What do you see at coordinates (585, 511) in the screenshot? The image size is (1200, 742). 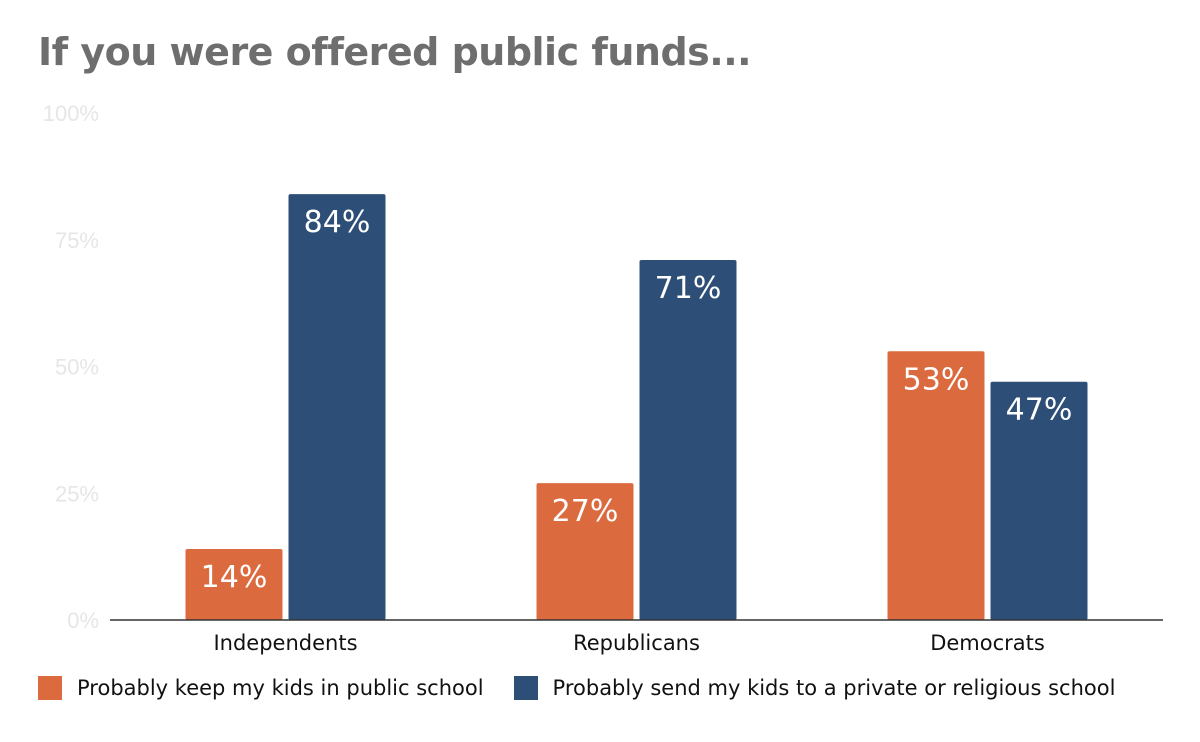 I see `data-label: 27%` at bounding box center [585, 511].